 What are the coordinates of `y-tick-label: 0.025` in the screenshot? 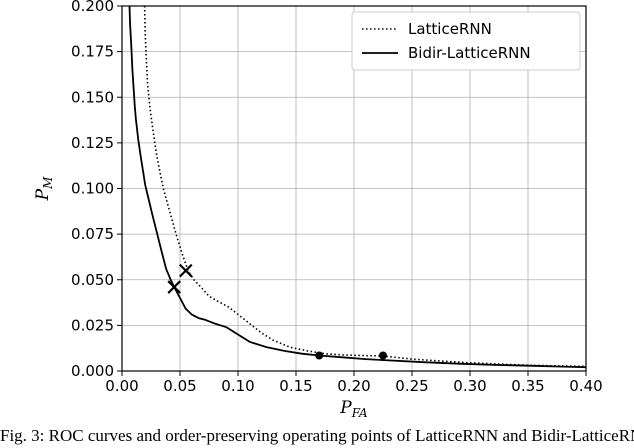 It's located at (92, 325).